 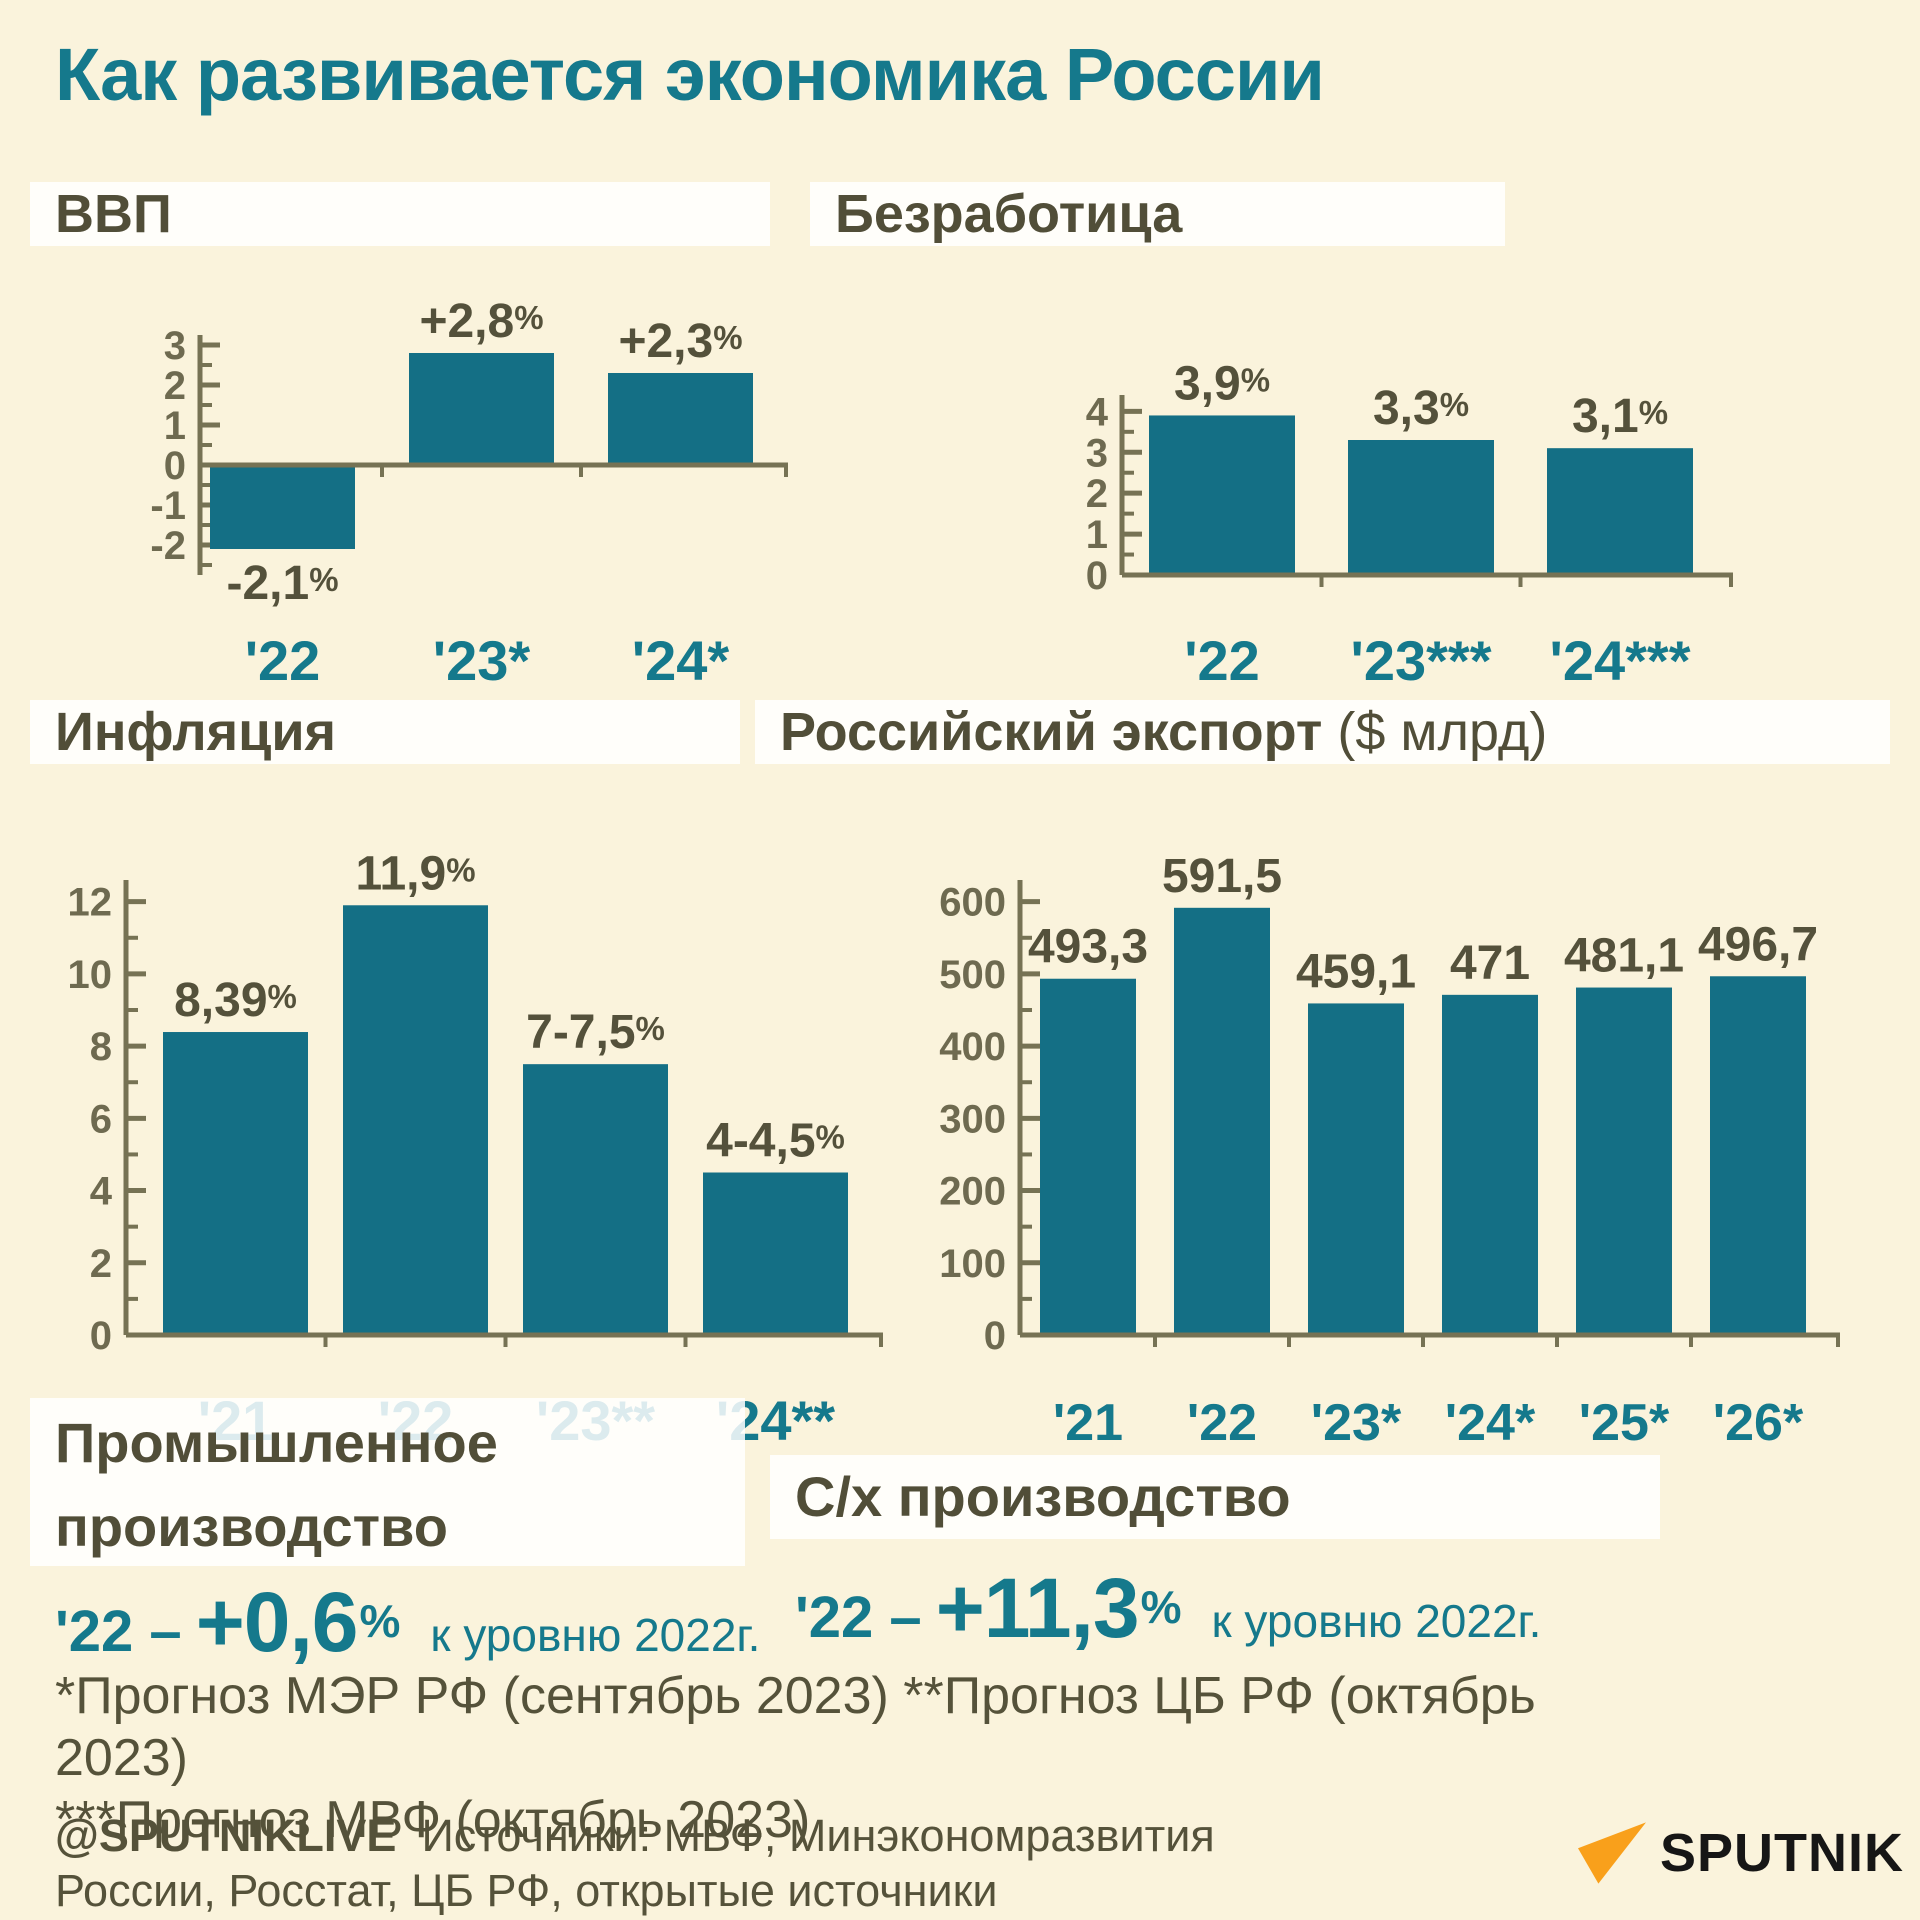 I want to click on svg-text: '24***, so click(x=1620, y=660).